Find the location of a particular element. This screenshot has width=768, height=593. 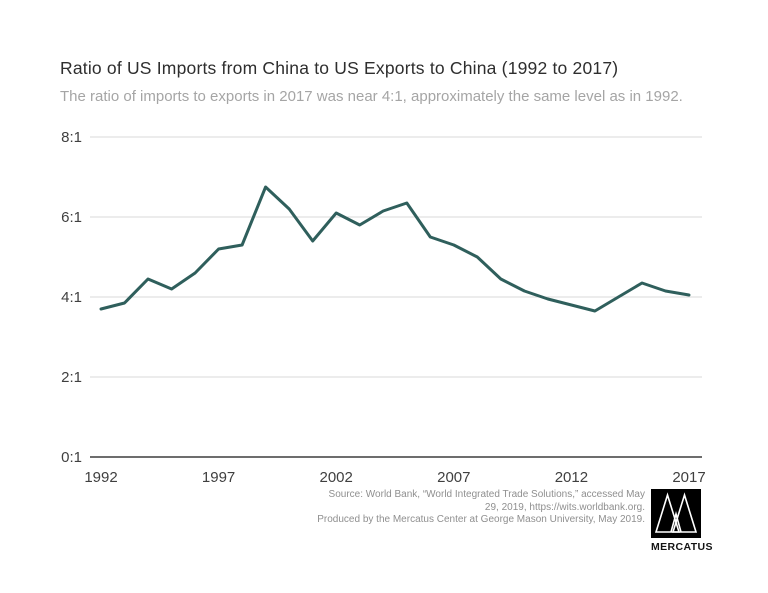

y-tick-label: 8:1 is located at coordinates (71, 137).